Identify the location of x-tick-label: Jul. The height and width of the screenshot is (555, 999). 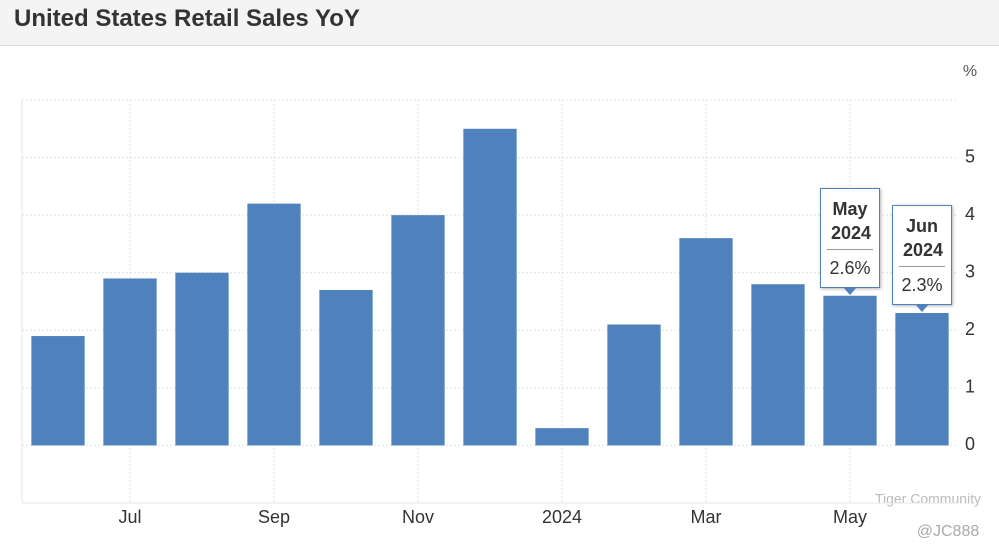
(129, 517).